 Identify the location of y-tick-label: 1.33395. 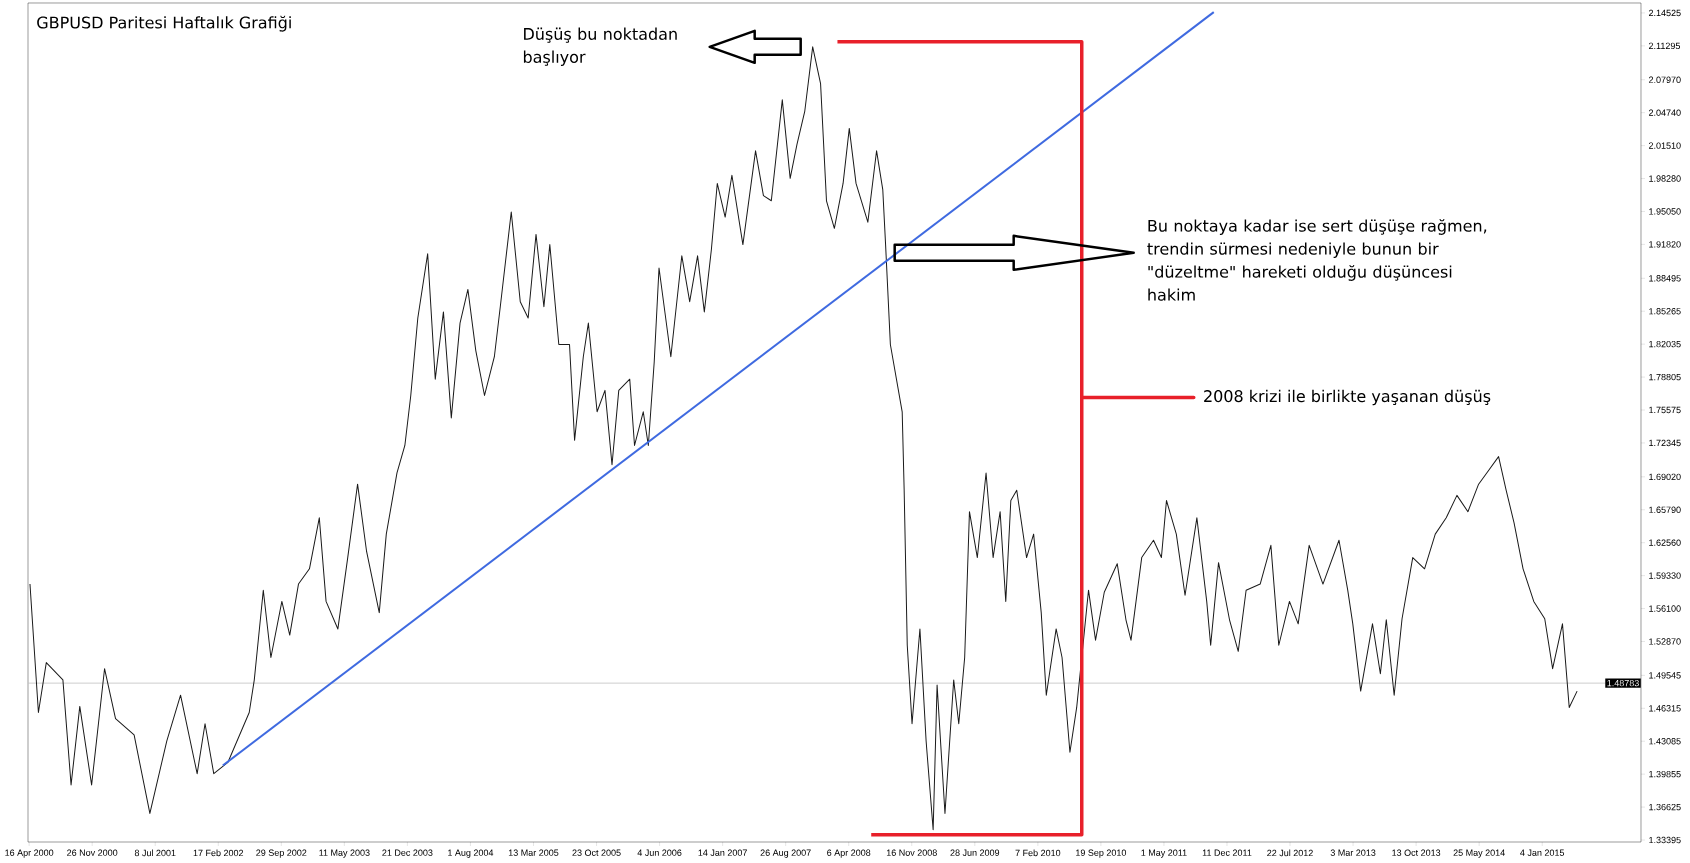
(1665, 840).